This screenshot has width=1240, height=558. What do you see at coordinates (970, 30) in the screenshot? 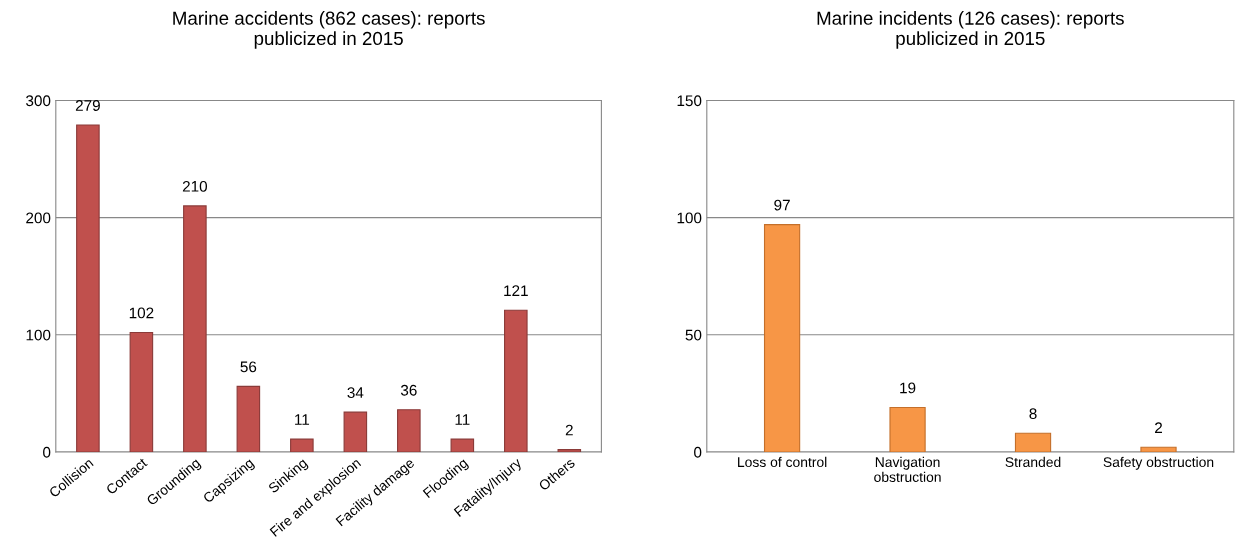
I see `chart-title: Marine incidents (126 cases): reports publicized in 2015` at bounding box center [970, 30].